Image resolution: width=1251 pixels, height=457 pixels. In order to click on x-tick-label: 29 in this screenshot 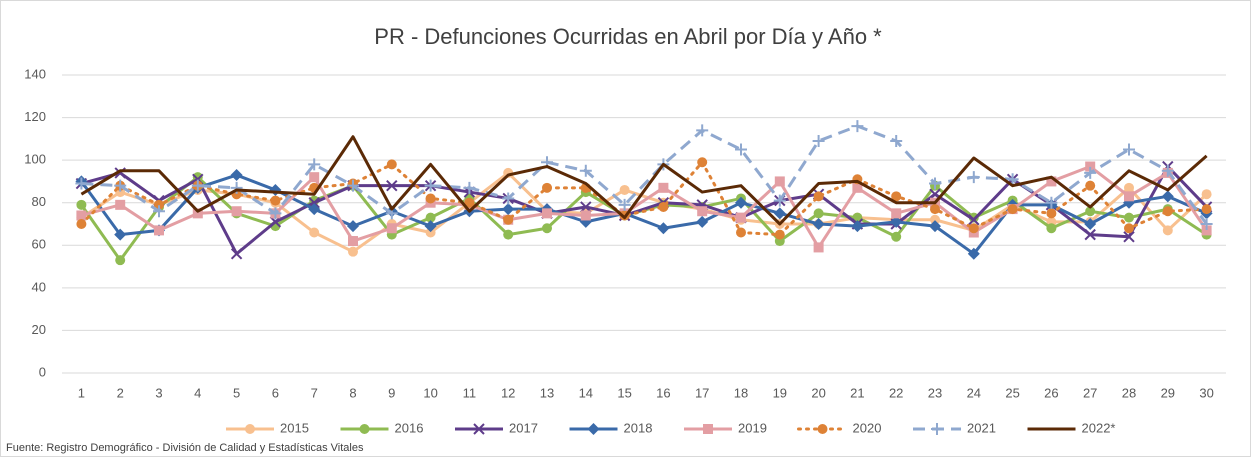, I will do `click(1168, 392)`.